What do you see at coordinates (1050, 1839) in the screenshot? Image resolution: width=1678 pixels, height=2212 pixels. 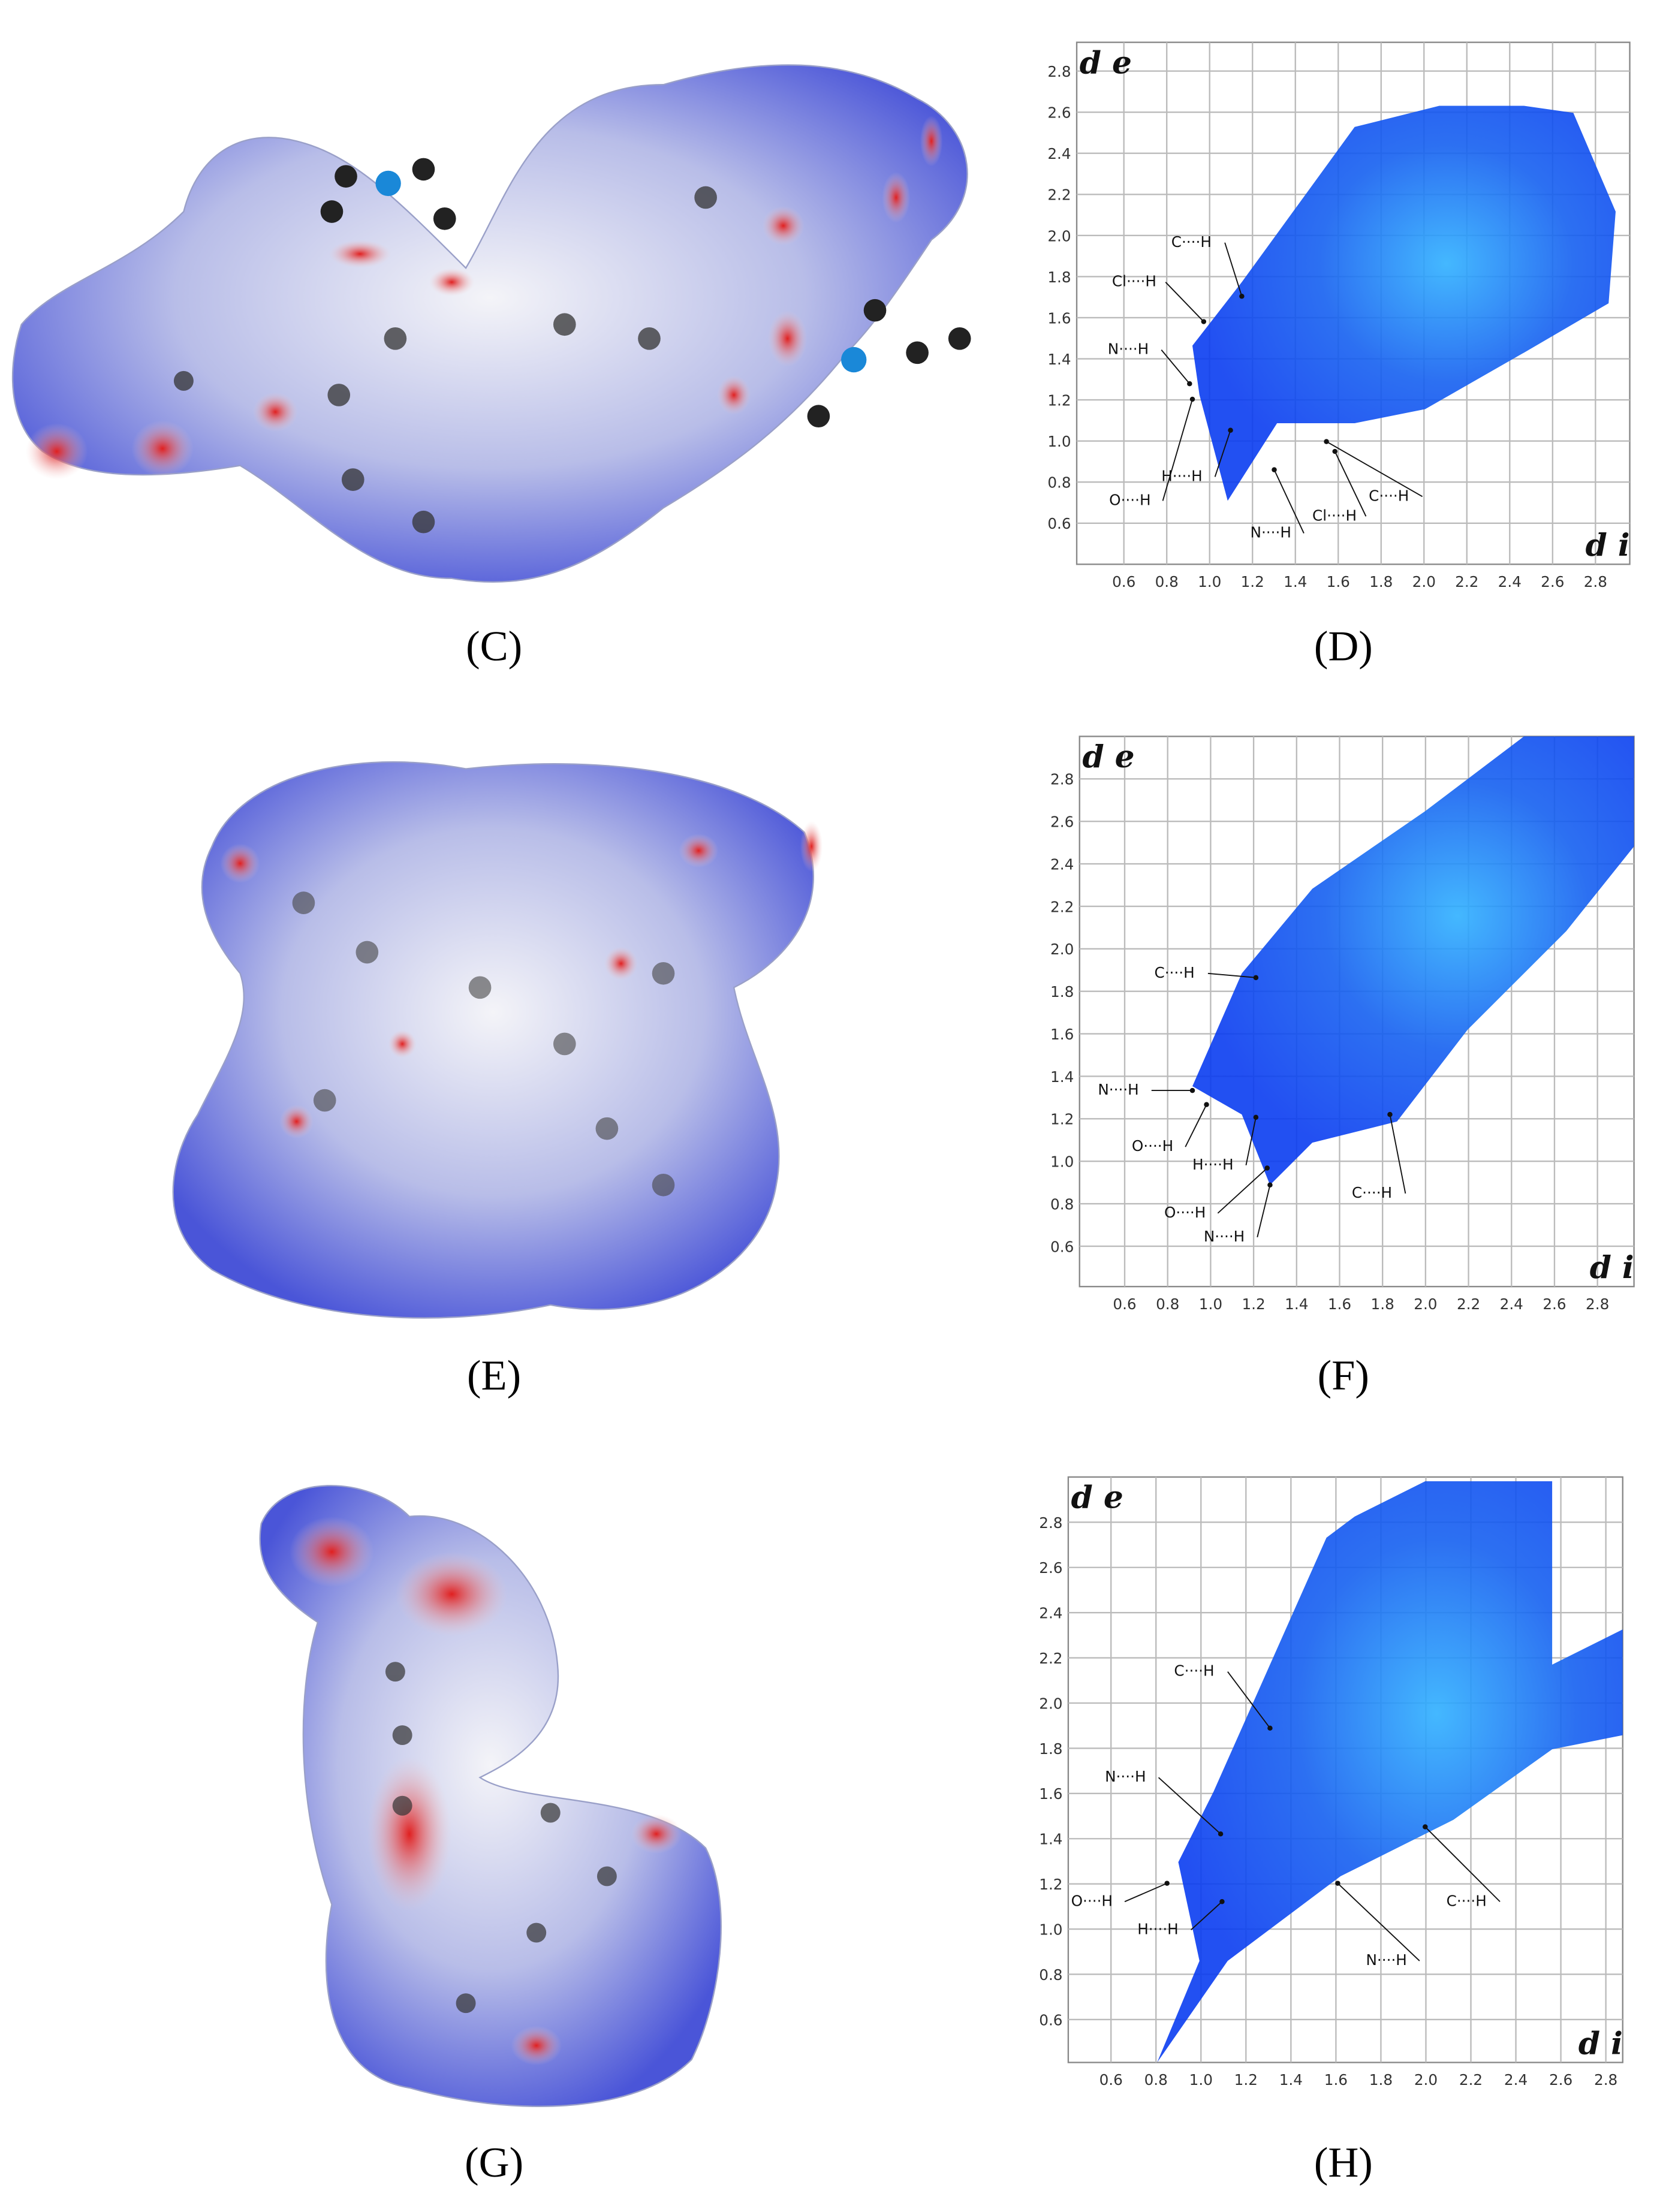 I see `y-tick-label: 1.4` at bounding box center [1050, 1839].